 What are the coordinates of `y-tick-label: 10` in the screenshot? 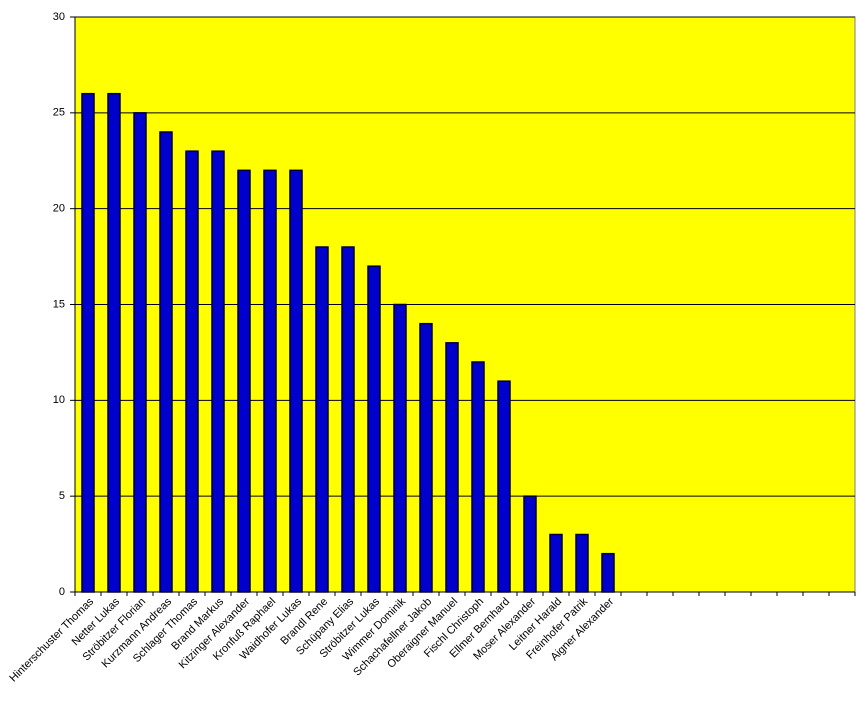 It's located at (59, 400).